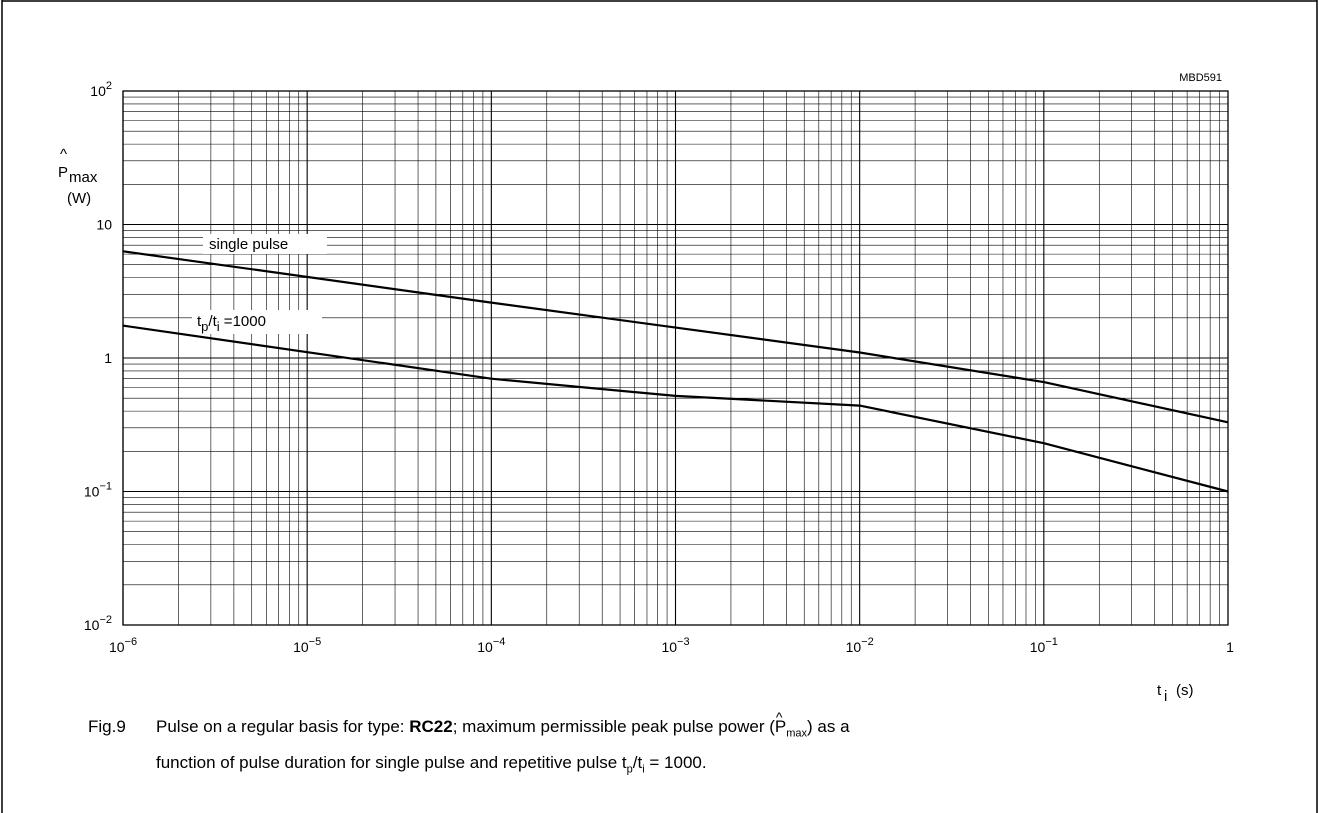 The width and height of the screenshot is (1319, 813). I want to click on figure-number: Fig.9, so click(107, 726).